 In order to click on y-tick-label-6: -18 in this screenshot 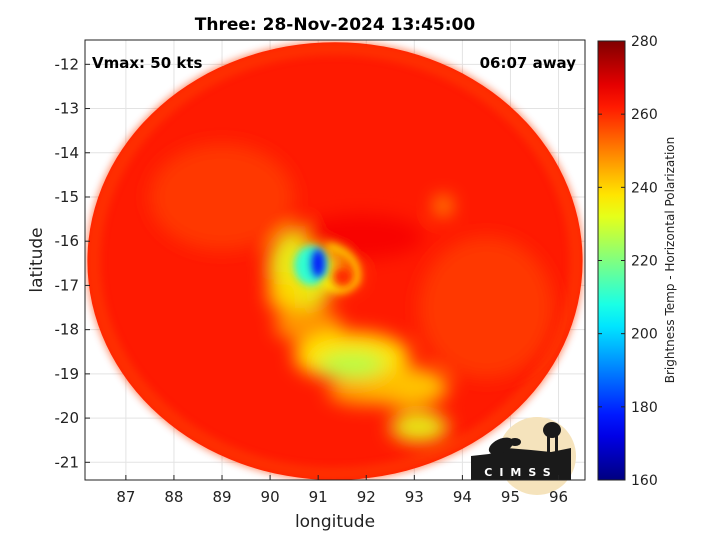, I will do `click(67, 330)`.